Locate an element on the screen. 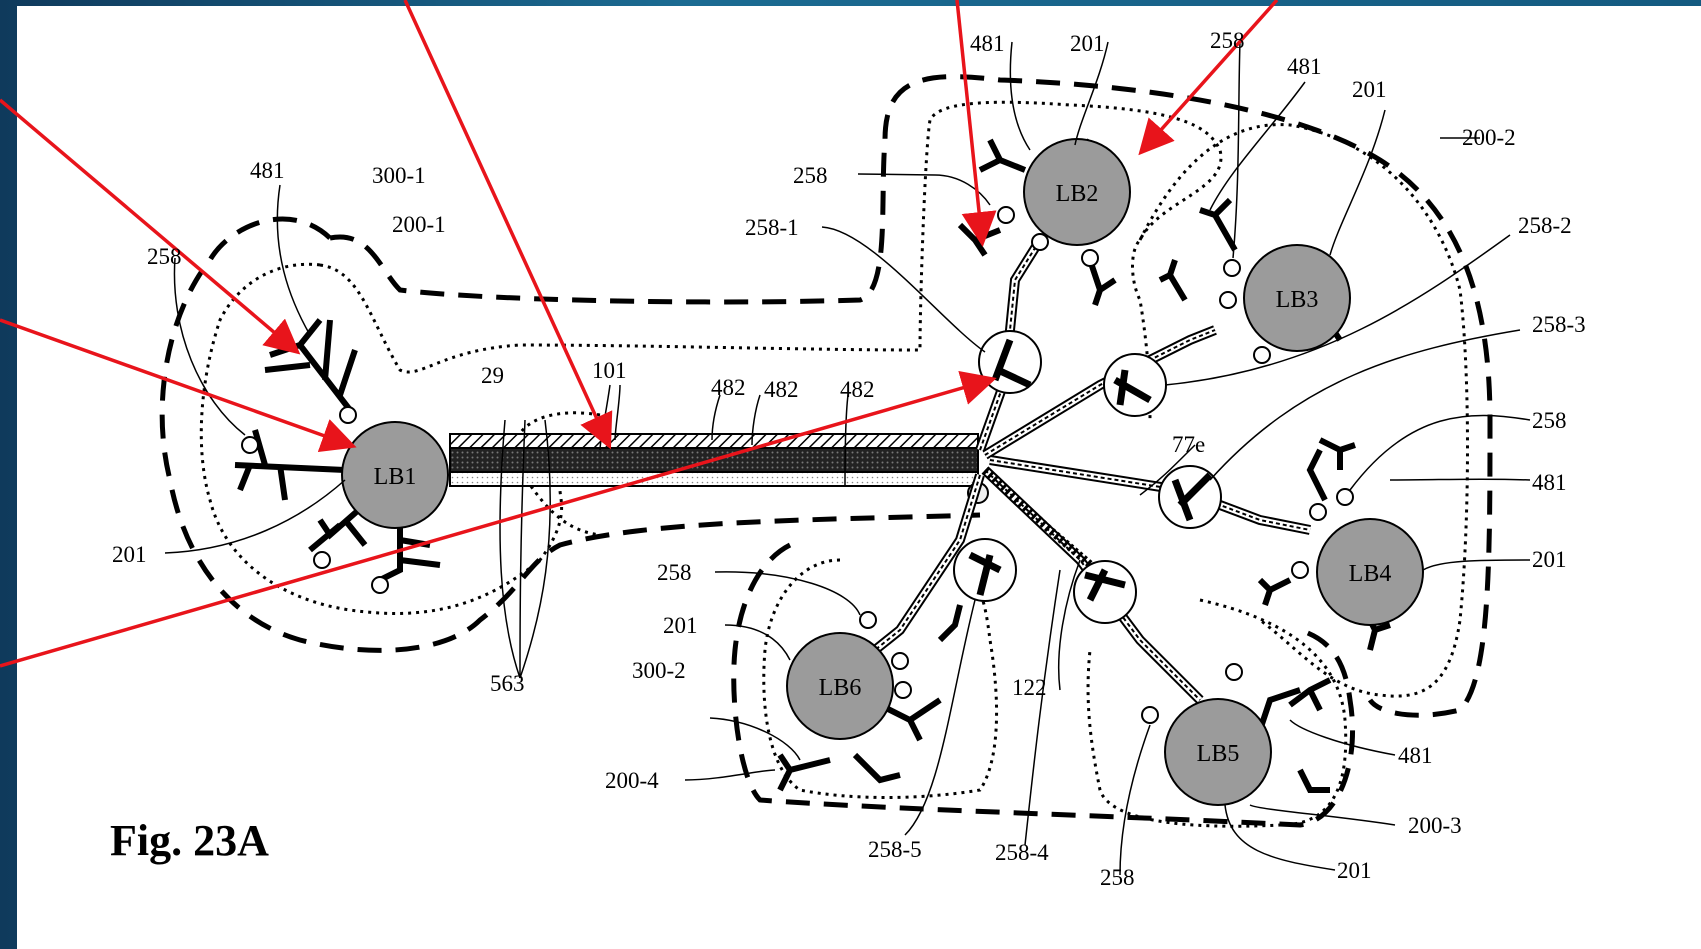 The height and width of the screenshot is (949, 1701). node-label-LB5: LB5 is located at coordinates (1218, 754).